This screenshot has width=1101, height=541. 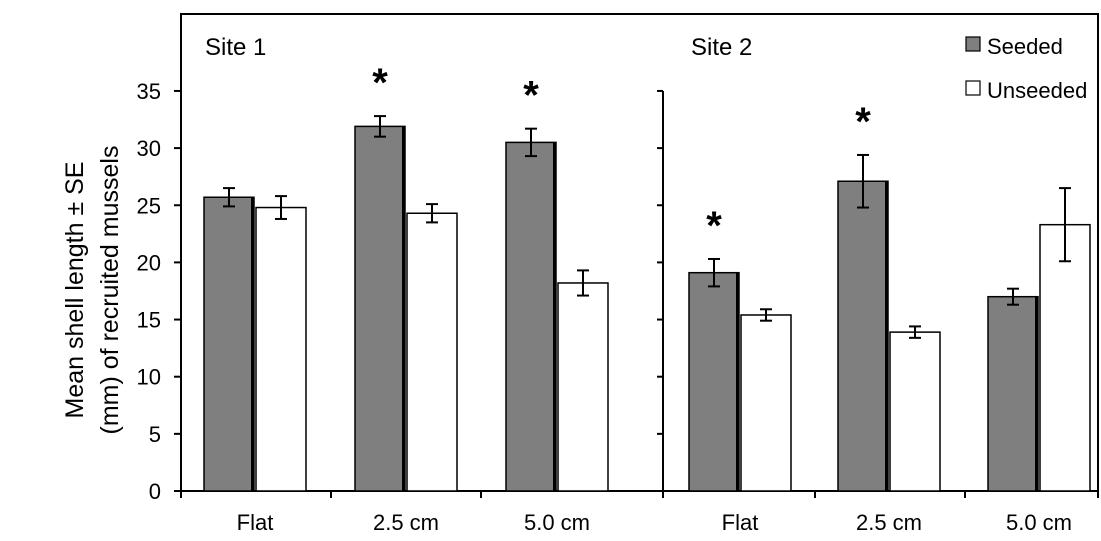 I want to click on y-tick-label: 5, so click(x=155, y=434).